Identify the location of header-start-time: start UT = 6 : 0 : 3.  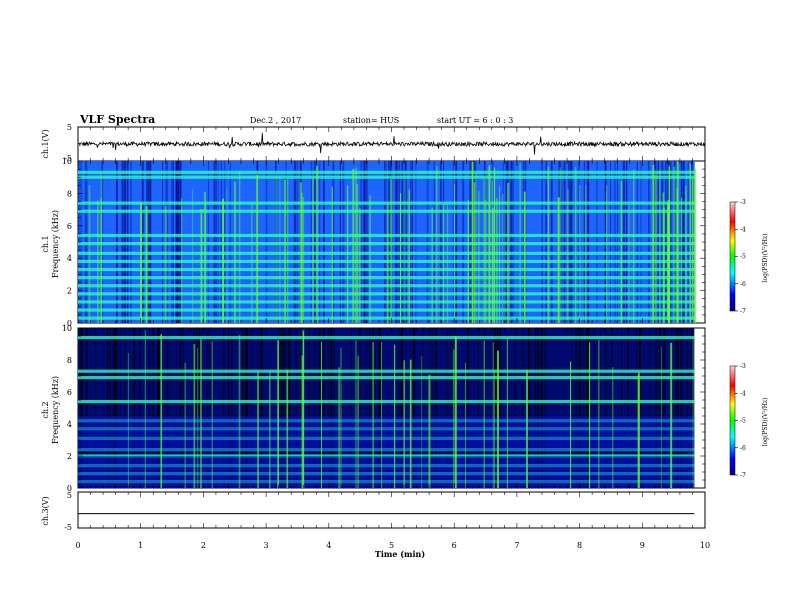
(475, 120).